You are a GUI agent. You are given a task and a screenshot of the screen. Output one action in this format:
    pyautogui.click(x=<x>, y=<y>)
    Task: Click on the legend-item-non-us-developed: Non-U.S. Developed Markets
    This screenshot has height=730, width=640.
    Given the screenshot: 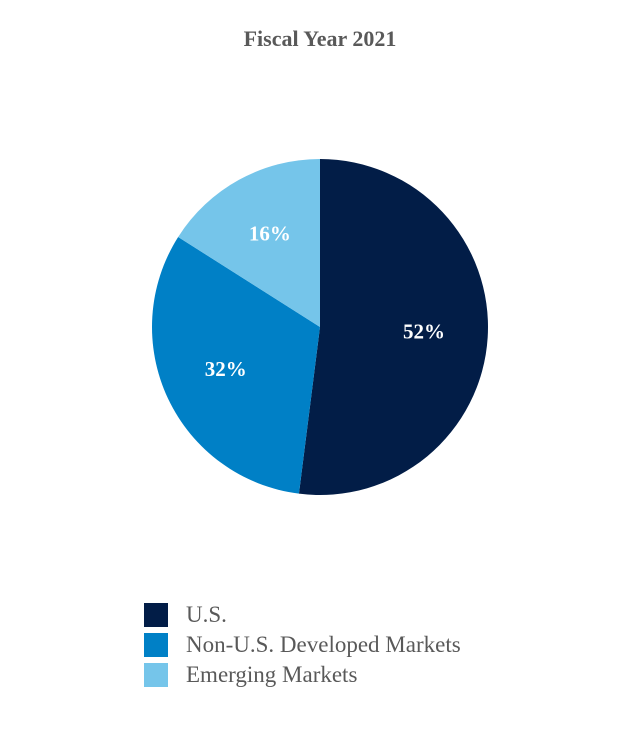 What is the action you would take?
    pyautogui.click(x=302, y=645)
    